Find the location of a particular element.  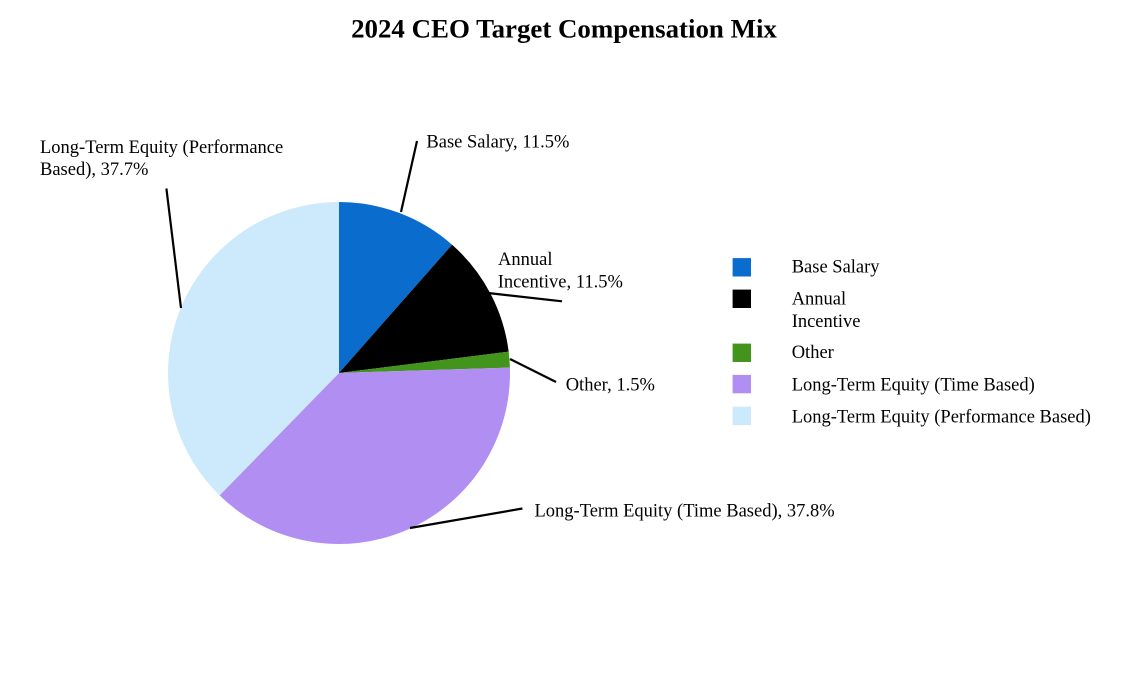

svg-text:Long-Term Equity (Time Based),: Long-Term Equity (Time Based), 37.8% is located at coordinates (685, 511).